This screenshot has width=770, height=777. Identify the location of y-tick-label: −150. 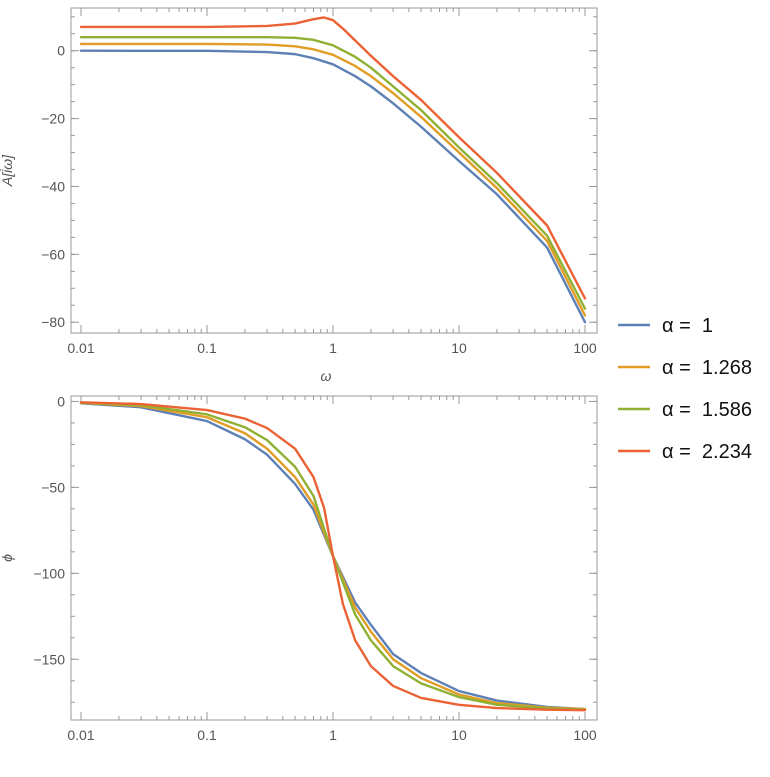
(49, 659).